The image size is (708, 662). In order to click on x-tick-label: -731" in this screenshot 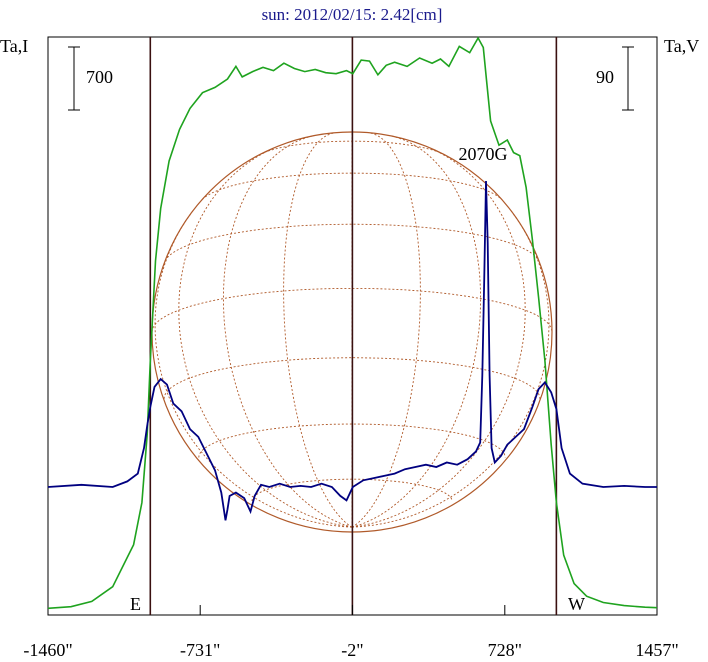, I will do `click(200, 650)`.